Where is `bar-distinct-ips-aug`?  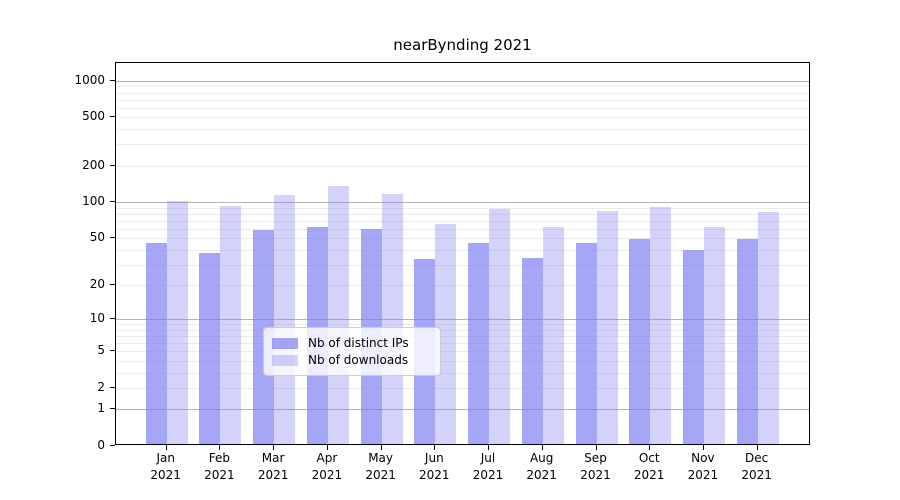
bar-distinct-ips-aug is located at coordinates (532, 350).